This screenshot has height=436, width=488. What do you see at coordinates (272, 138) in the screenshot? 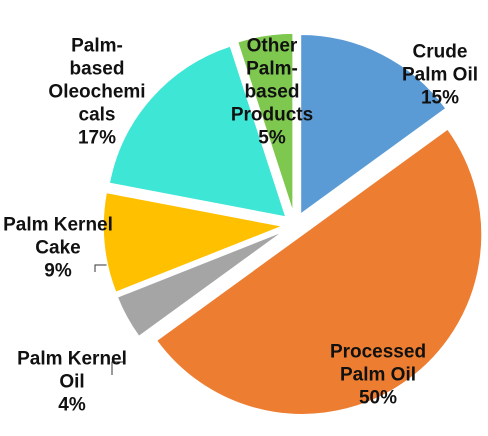
I see `value-label: 5%` at bounding box center [272, 138].